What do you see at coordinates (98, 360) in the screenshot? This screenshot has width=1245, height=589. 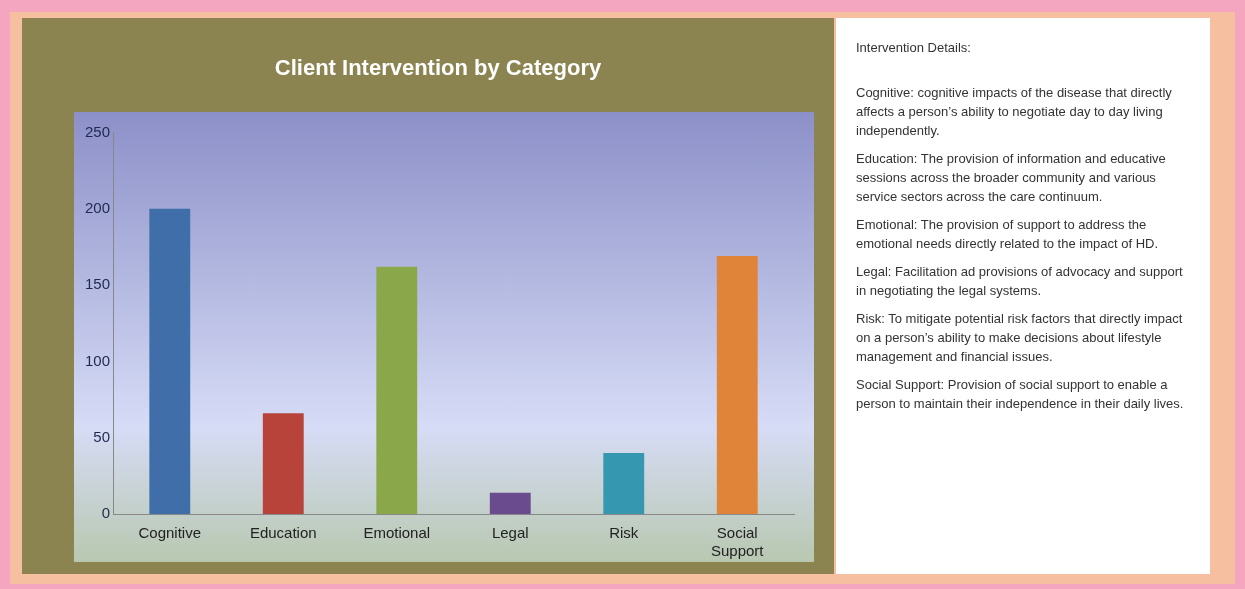 I see `y-tick-label: 100` at bounding box center [98, 360].